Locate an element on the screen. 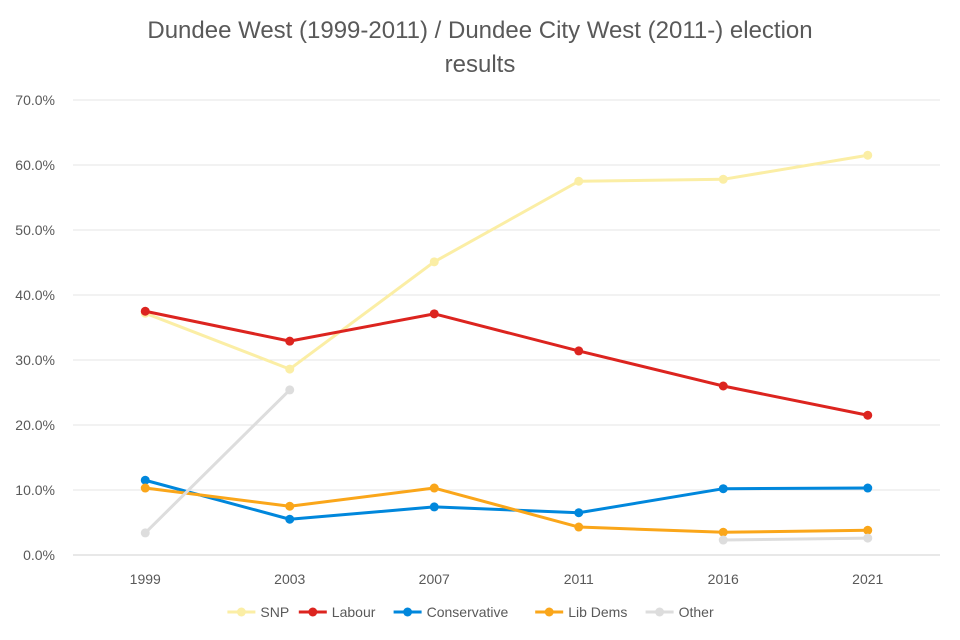  y-tick-label: 30.0% is located at coordinates (35, 360).